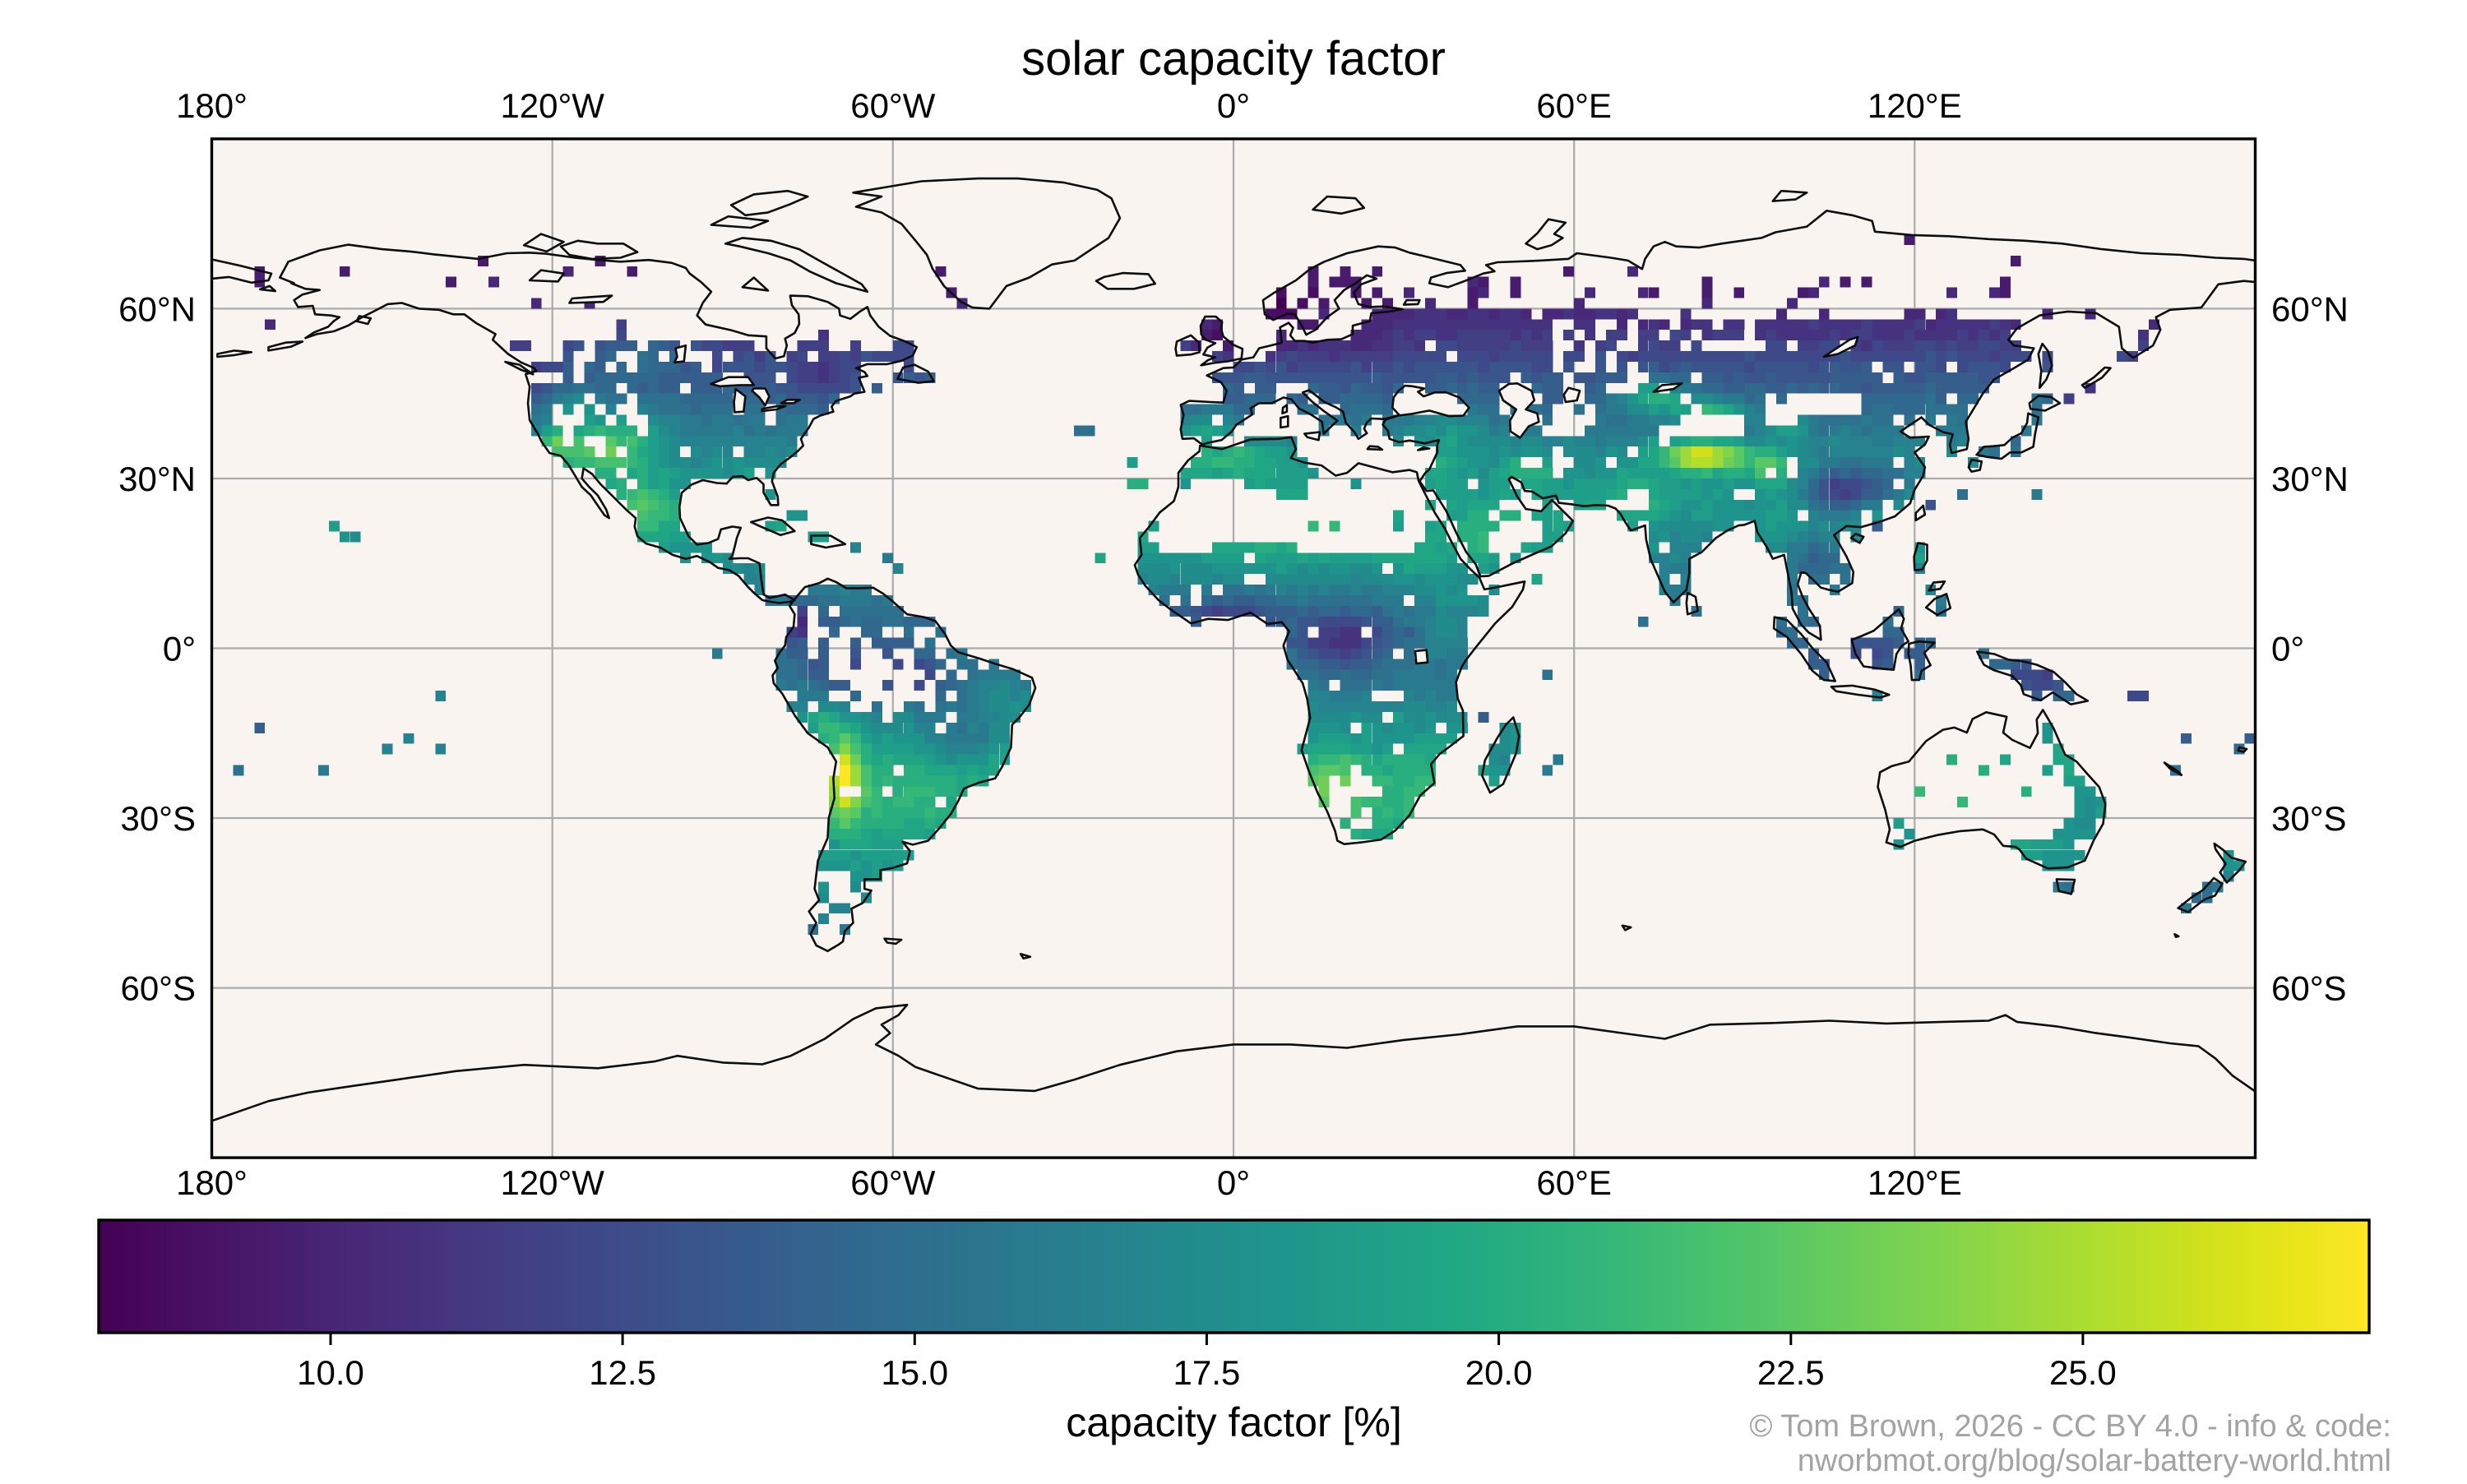 The width and height of the screenshot is (2467, 1484). What do you see at coordinates (1207, 1373) in the screenshot?
I see `svg-text: 17.5` at bounding box center [1207, 1373].